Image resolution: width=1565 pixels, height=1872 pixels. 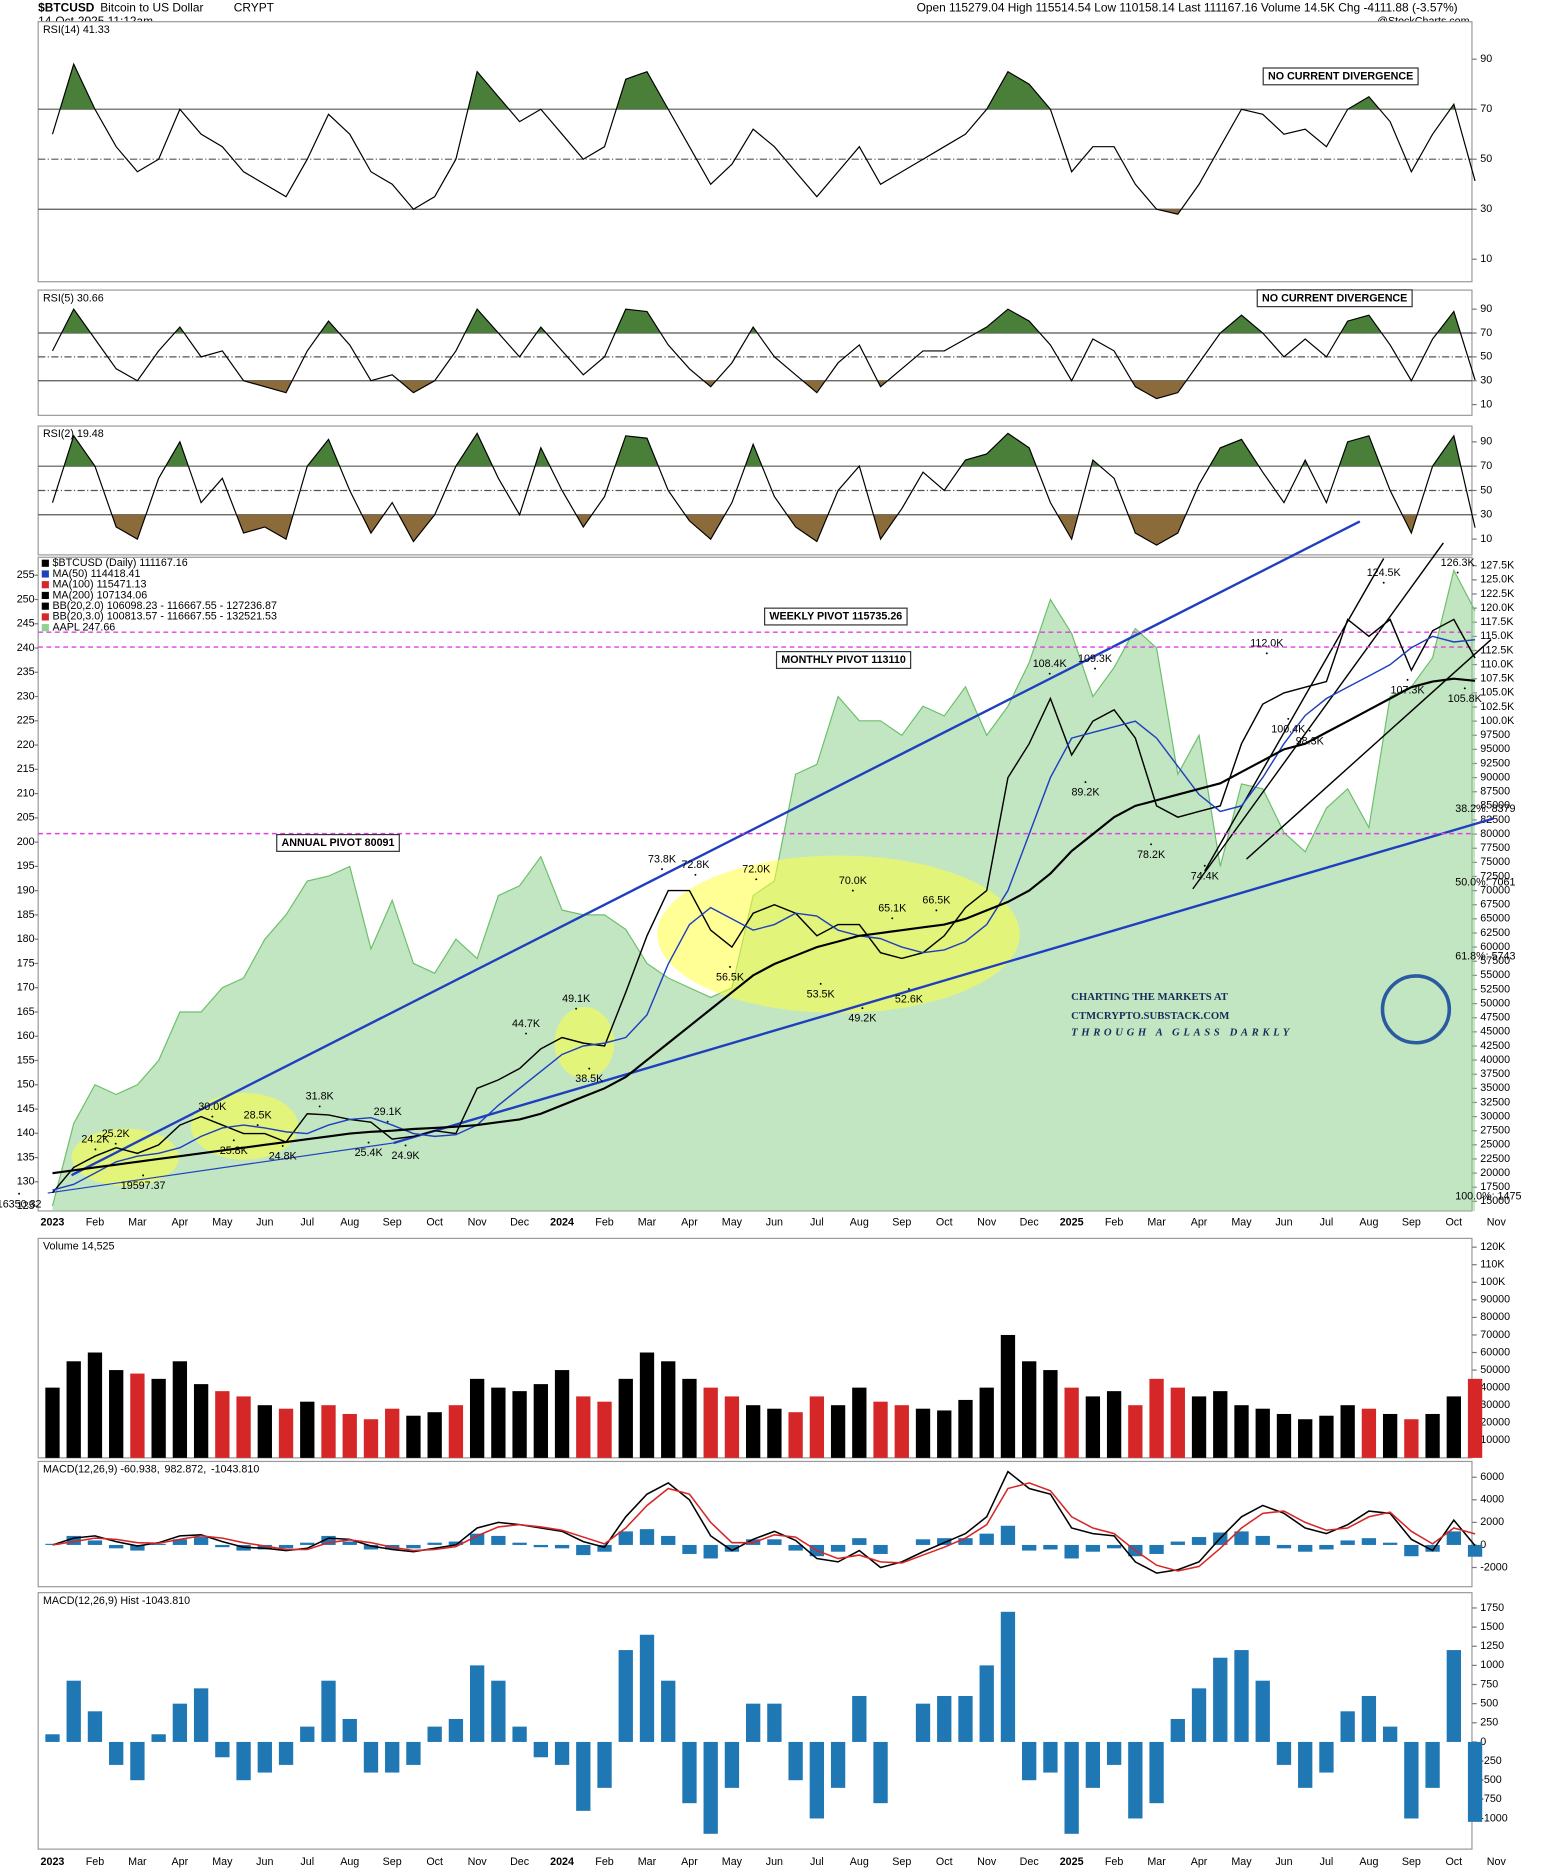 I want to click on x-tick-label: Mar, so click(x=137, y=1223).